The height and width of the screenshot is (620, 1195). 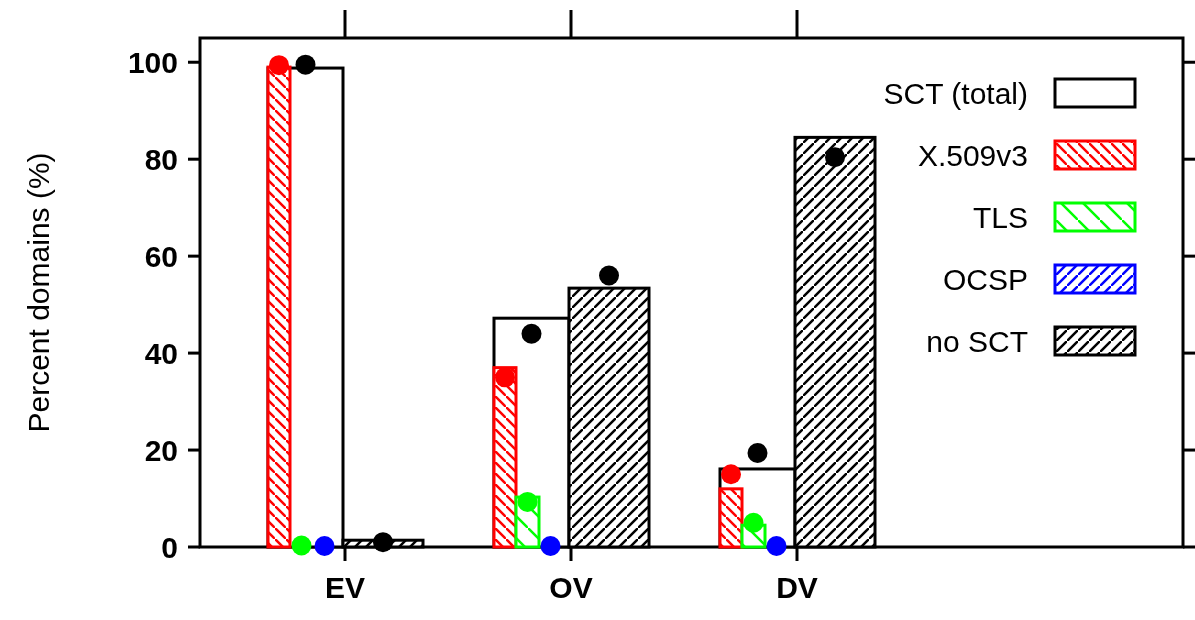 I want to click on y-tick-label: 80, so click(x=161, y=159).